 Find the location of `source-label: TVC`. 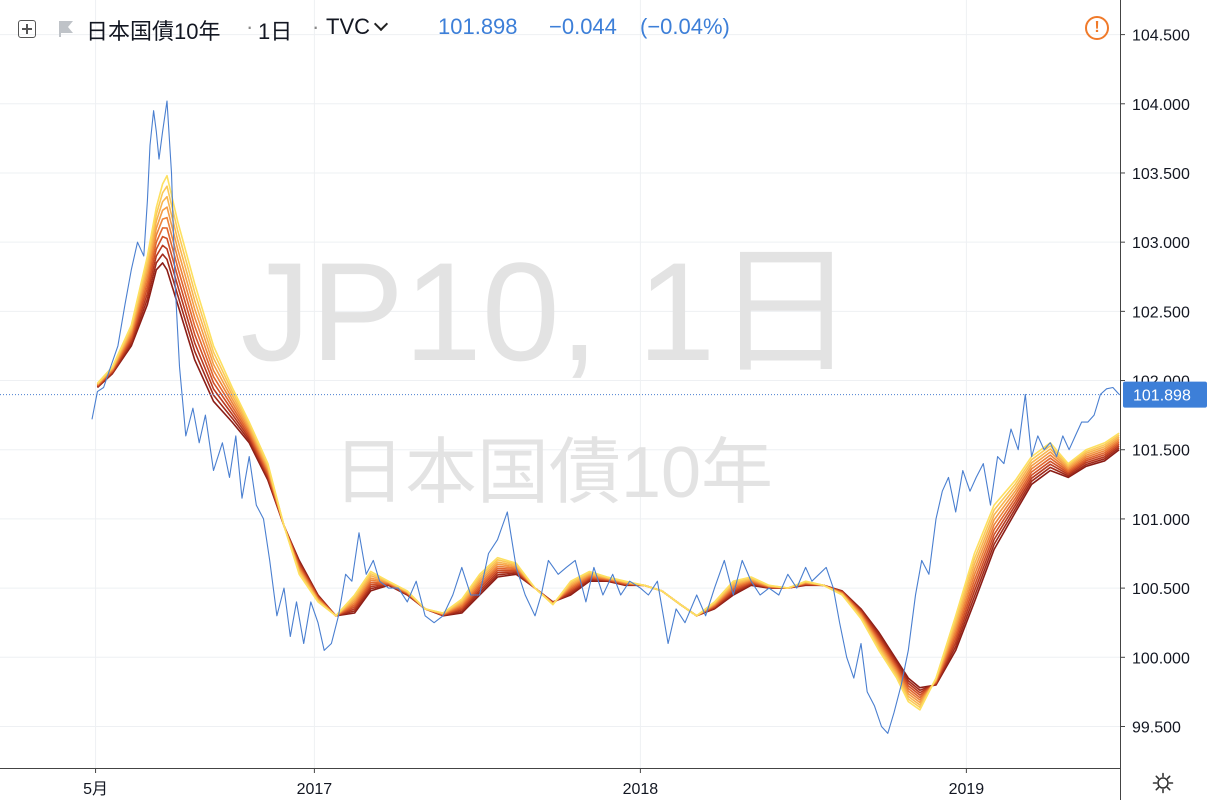

source-label: TVC is located at coordinates (348, 26).